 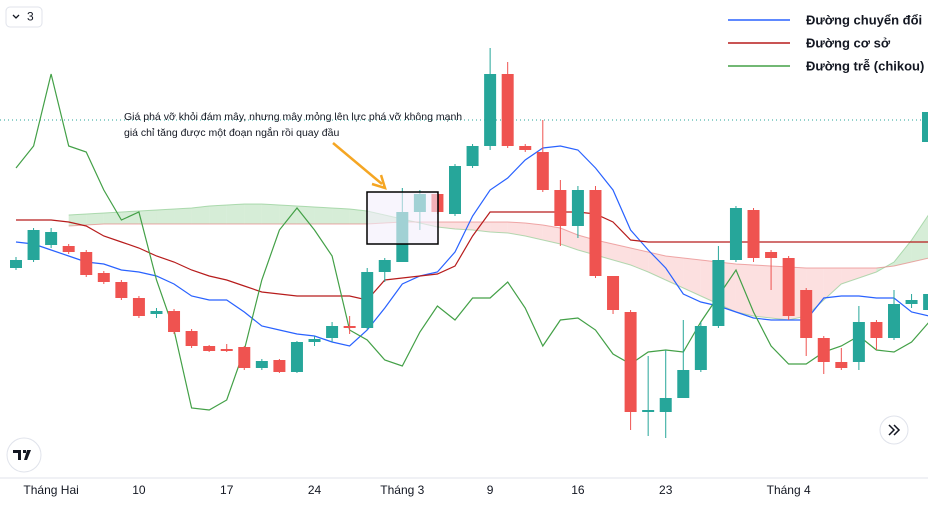 I want to click on x-tick-label: Tháng Hai, so click(x=50, y=490).